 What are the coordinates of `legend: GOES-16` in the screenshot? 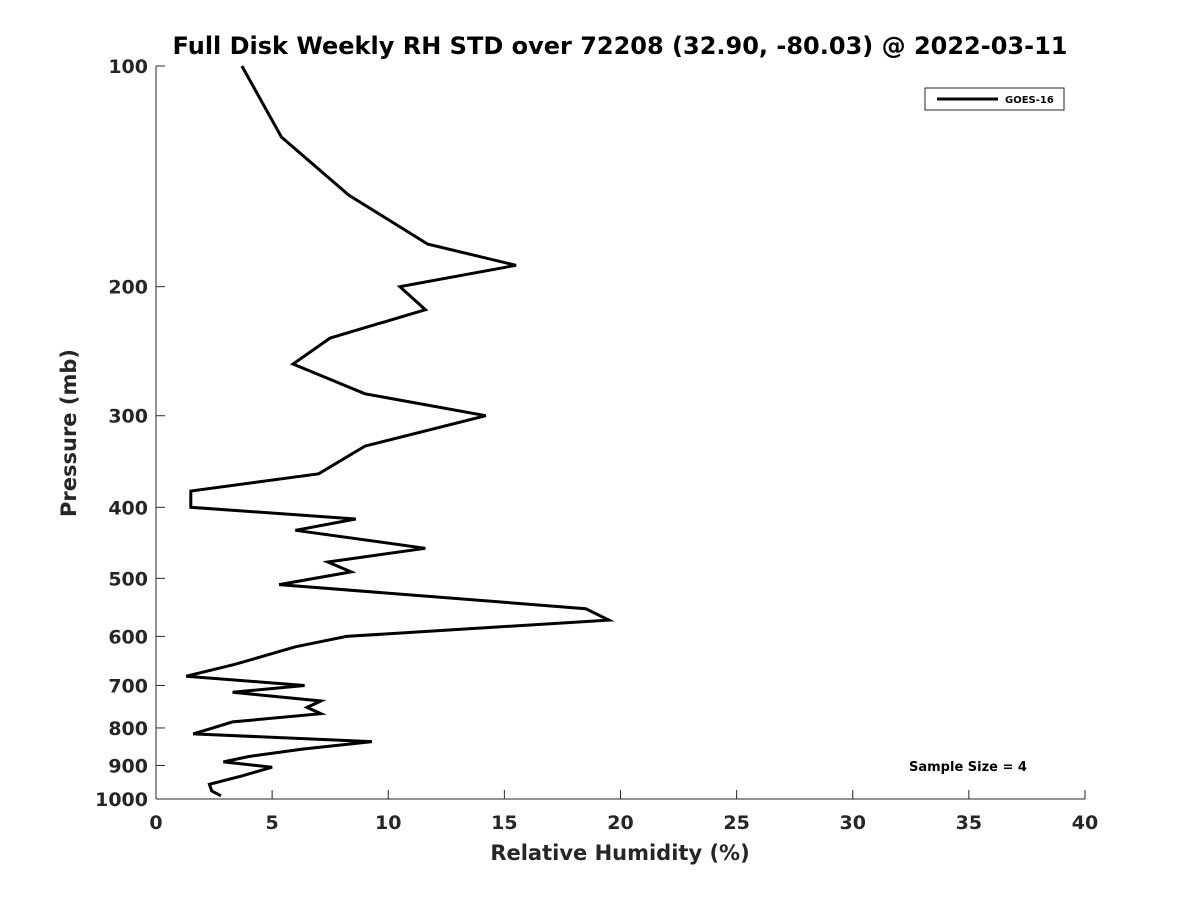 It's located at (994, 99).